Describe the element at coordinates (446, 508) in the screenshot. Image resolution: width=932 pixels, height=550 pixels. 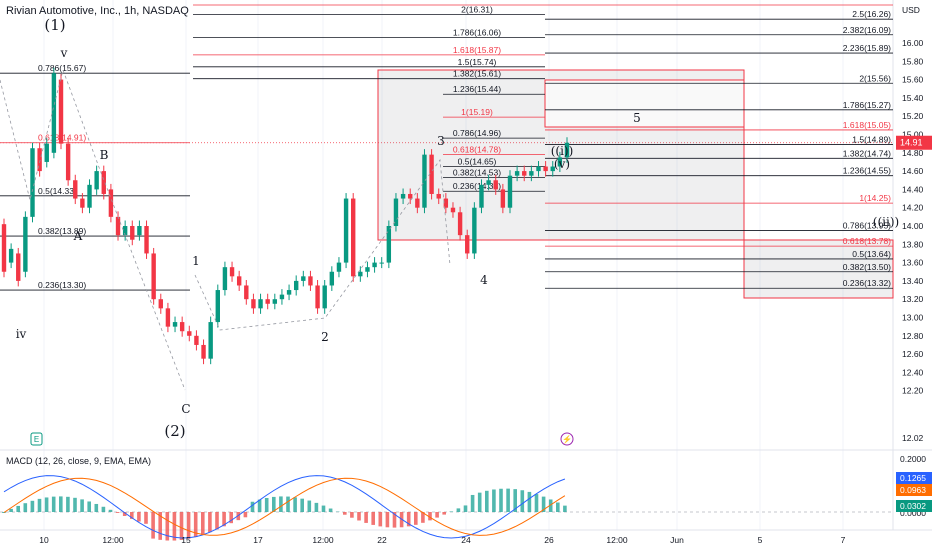
I see `macd-pane` at that location.